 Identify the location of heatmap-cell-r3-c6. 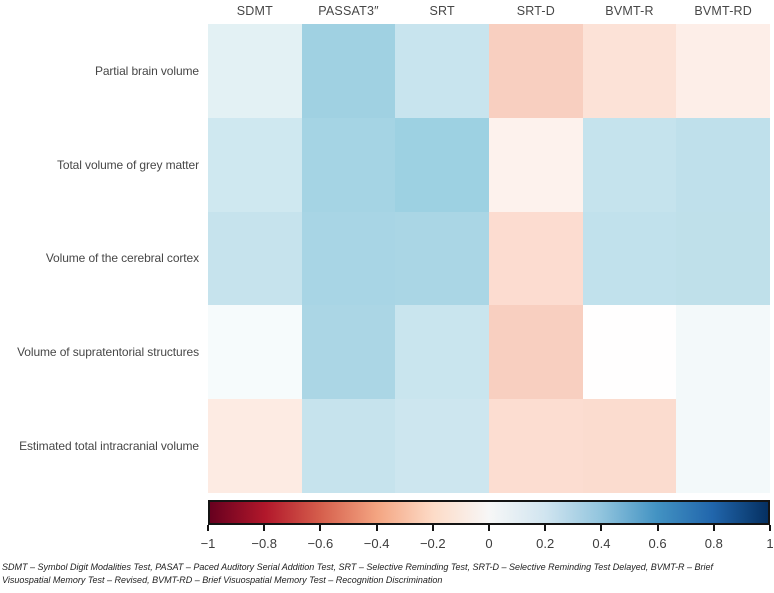
(723, 258).